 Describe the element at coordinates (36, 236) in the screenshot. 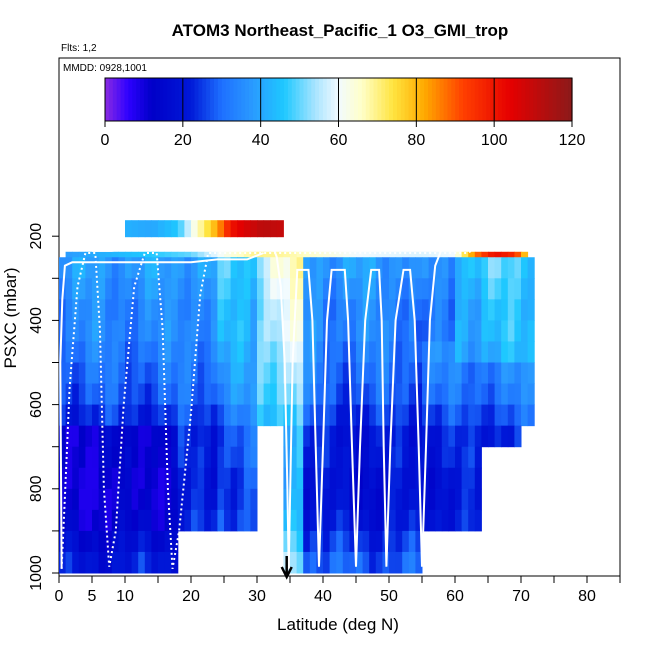

I see `y-tick-label: 200` at that location.